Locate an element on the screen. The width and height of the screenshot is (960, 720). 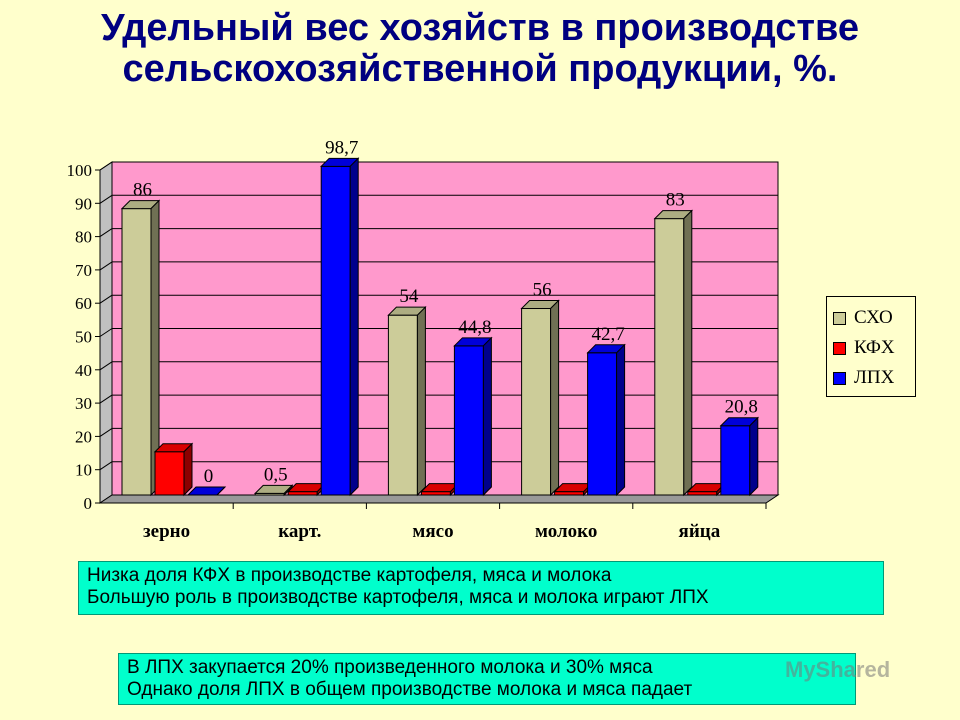
tick-label: 90 is located at coordinates (83, 203).